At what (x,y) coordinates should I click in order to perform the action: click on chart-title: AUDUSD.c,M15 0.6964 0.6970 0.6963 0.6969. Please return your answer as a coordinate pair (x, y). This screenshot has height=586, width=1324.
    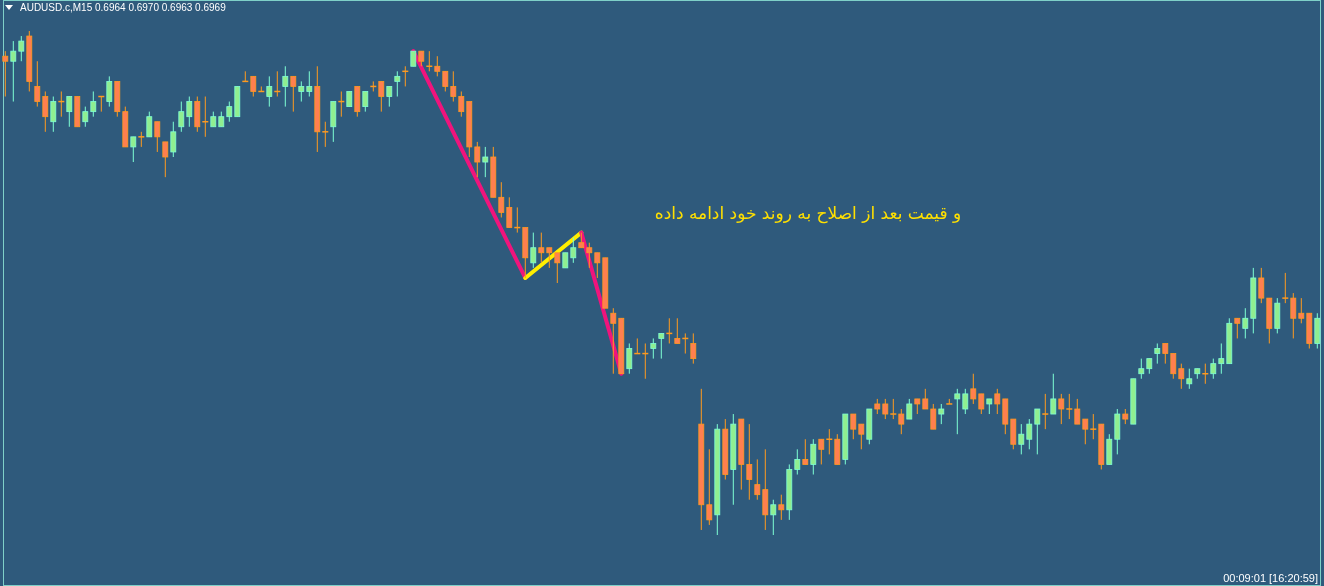
    Looking at the image, I should click on (123, 7).